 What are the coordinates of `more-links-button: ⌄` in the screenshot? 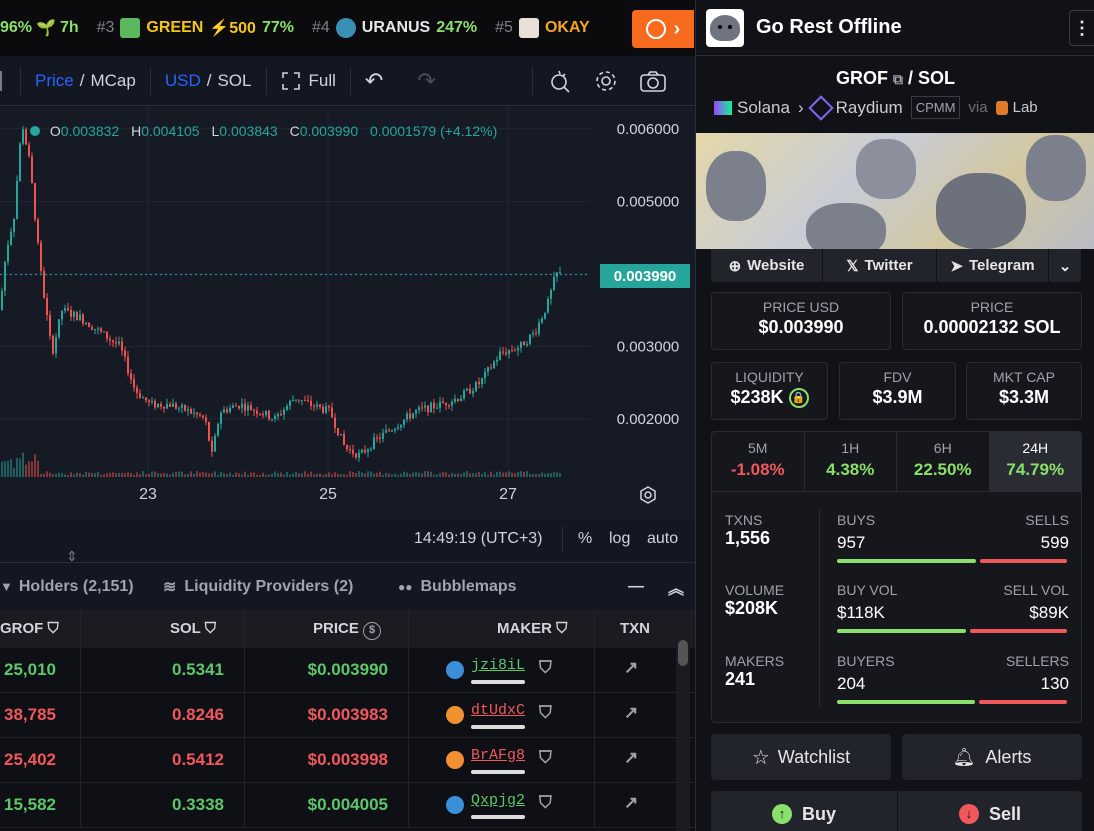 It's located at (1065, 265).